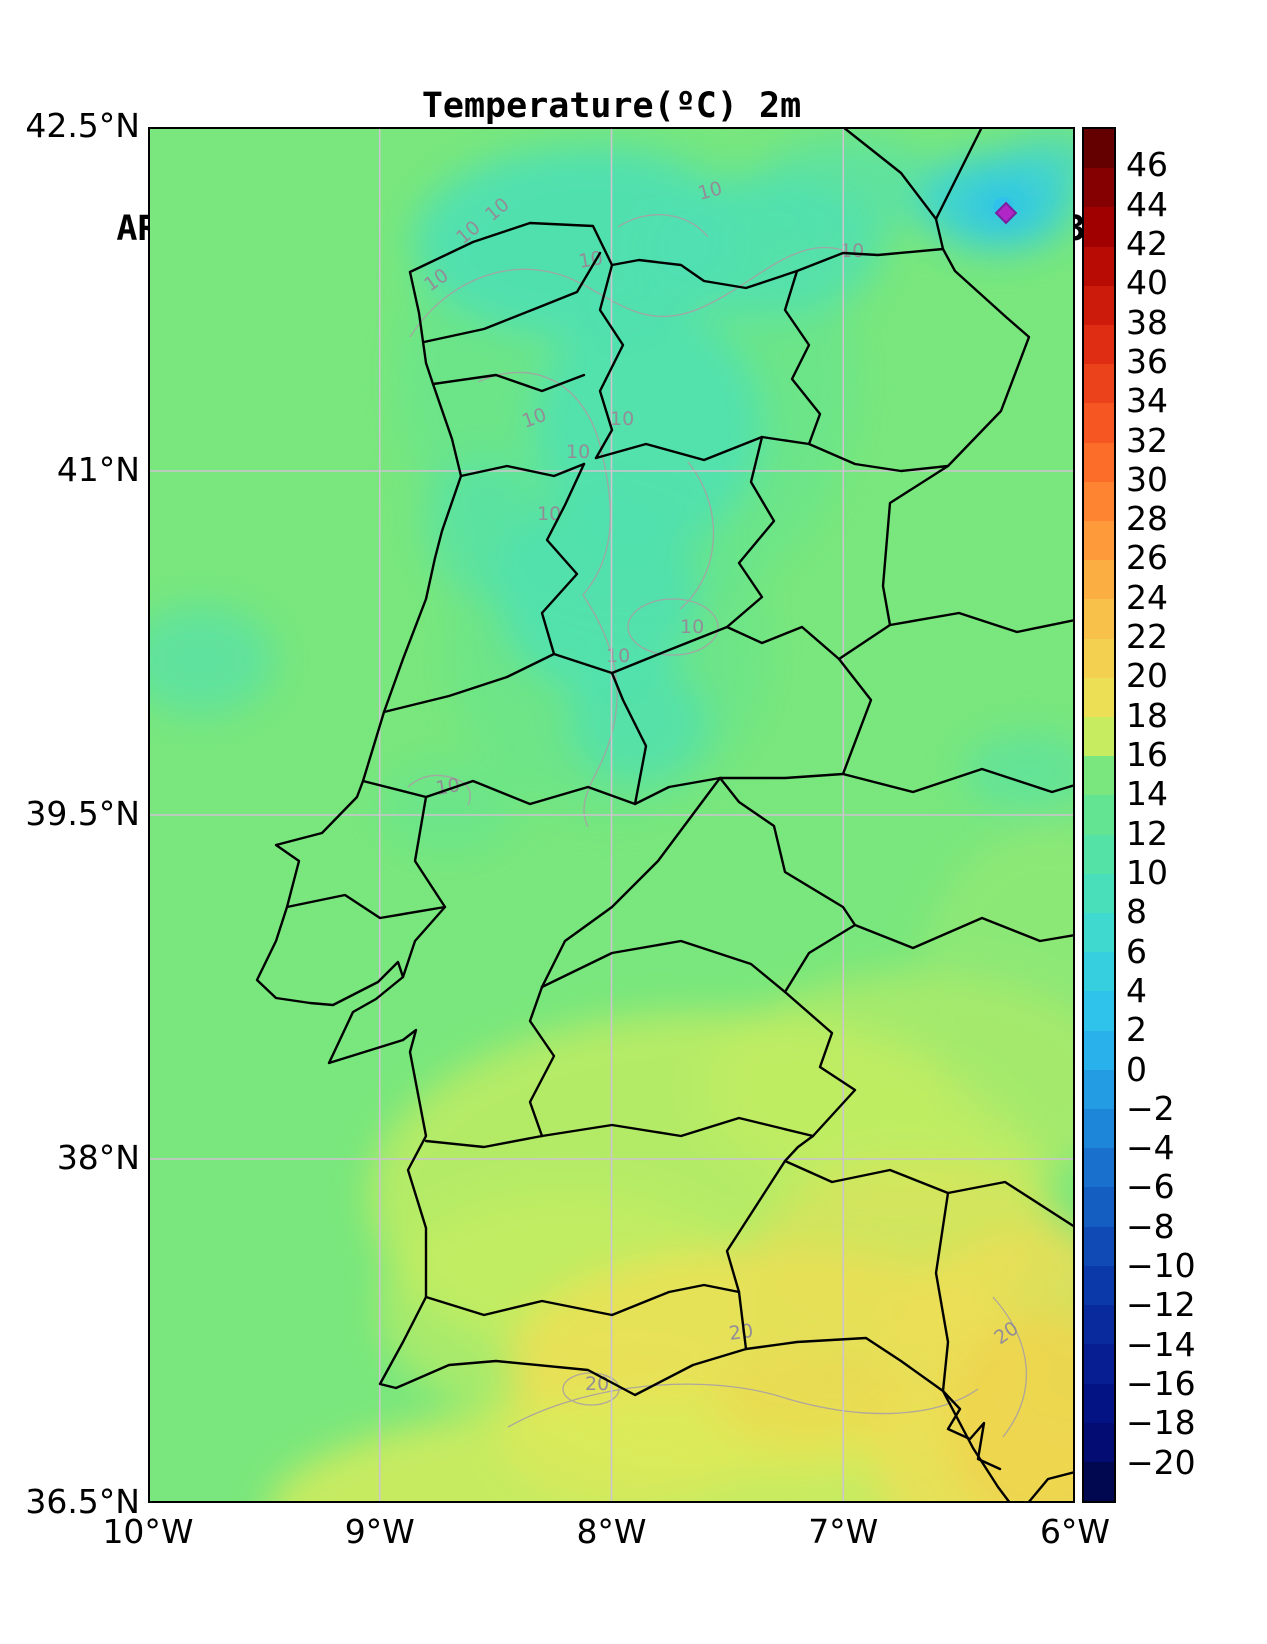 The width and height of the screenshot is (1267, 1644). What do you see at coordinates (1161, 1344) in the screenshot?
I see `colorbar-tick-label: −14` at bounding box center [1161, 1344].